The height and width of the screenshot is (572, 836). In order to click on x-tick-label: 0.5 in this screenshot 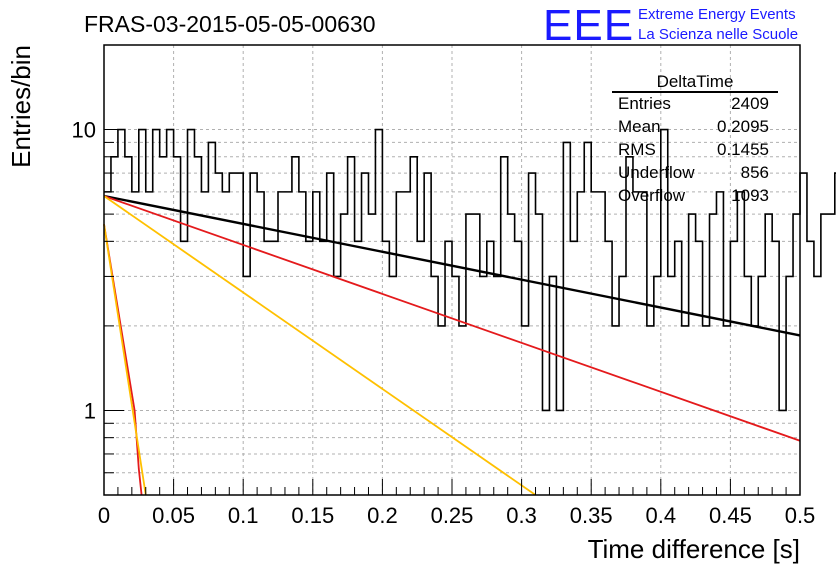, I will do `click(800, 515)`.